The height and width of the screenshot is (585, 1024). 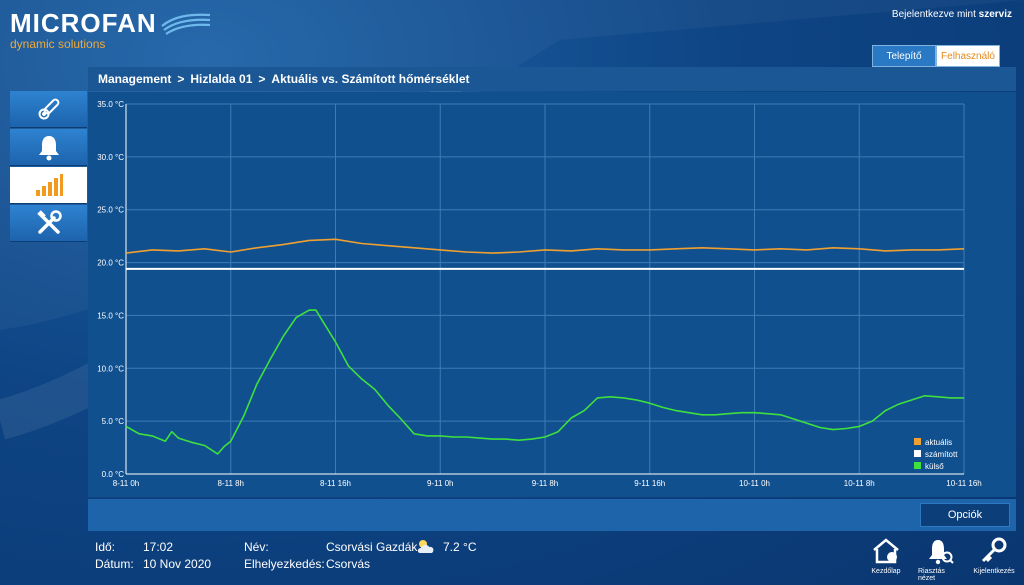 What do you see at coordinates (114, 564) in the screenshot?
I see `date-label: Dátum:` at bounding box center [114, 564].